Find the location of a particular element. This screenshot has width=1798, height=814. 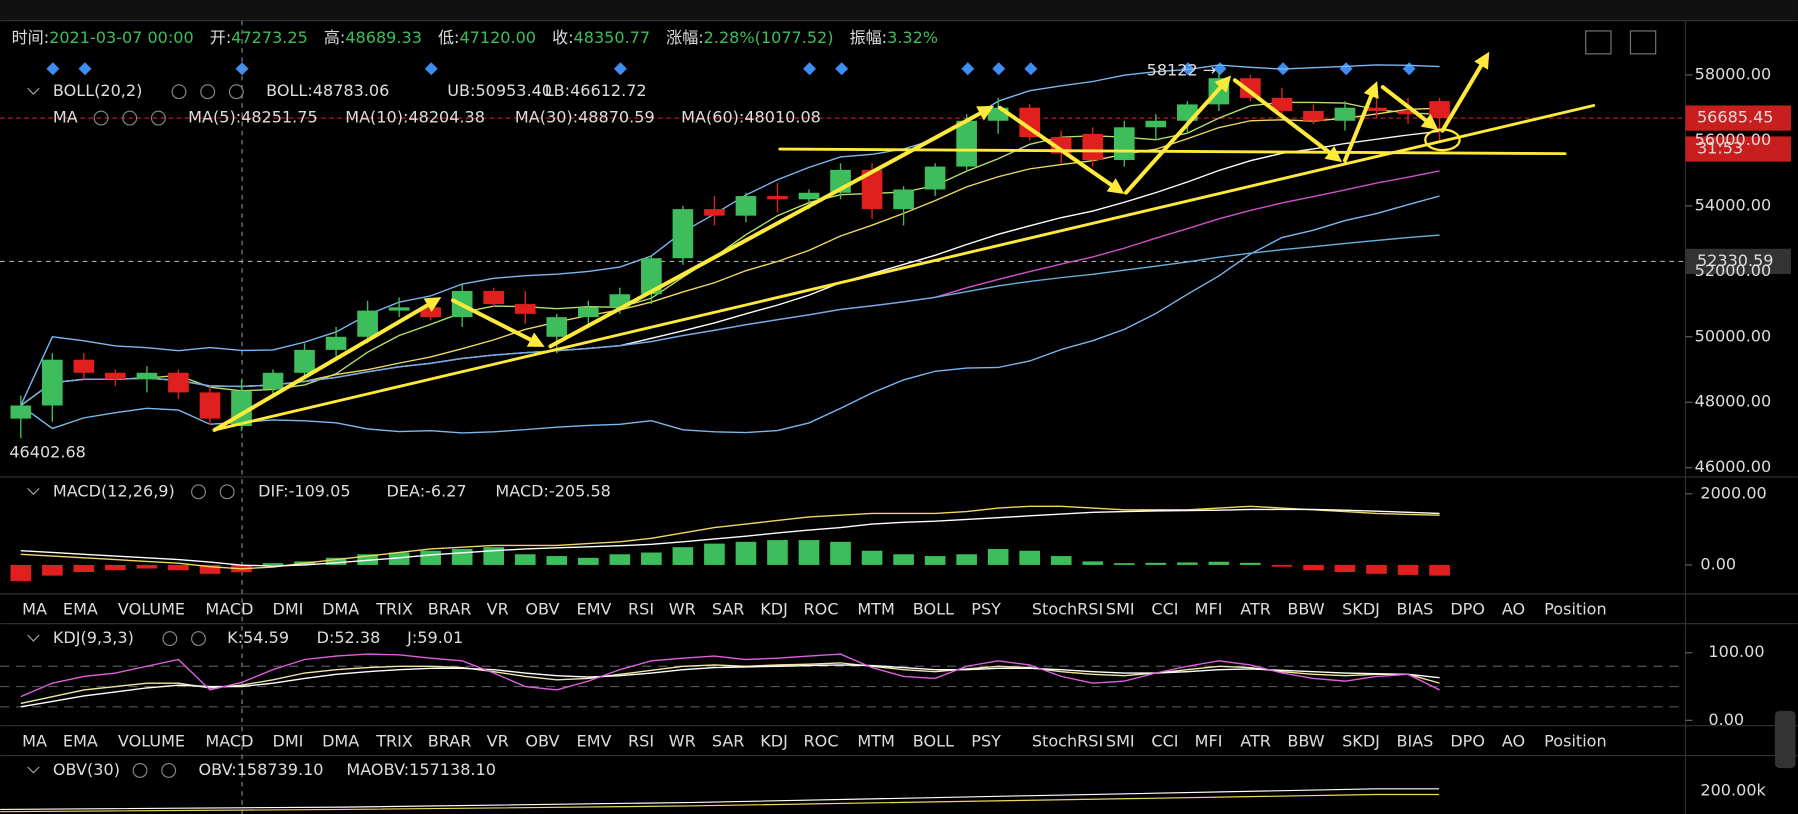

indicator-name: KDJ(9,3,3) is located at coordinates (93, 637).